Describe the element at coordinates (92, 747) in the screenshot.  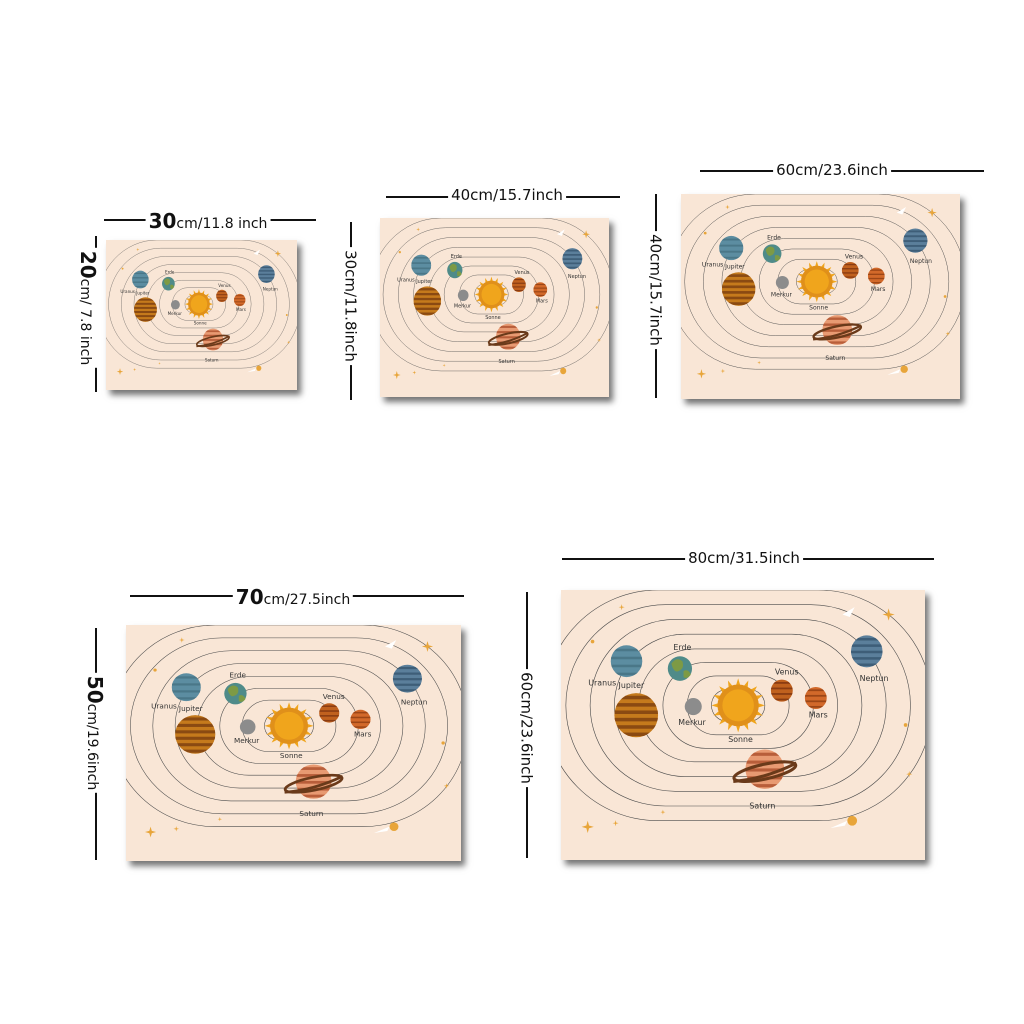
I see `height-label-unit: cm/19.6inch` at that location.